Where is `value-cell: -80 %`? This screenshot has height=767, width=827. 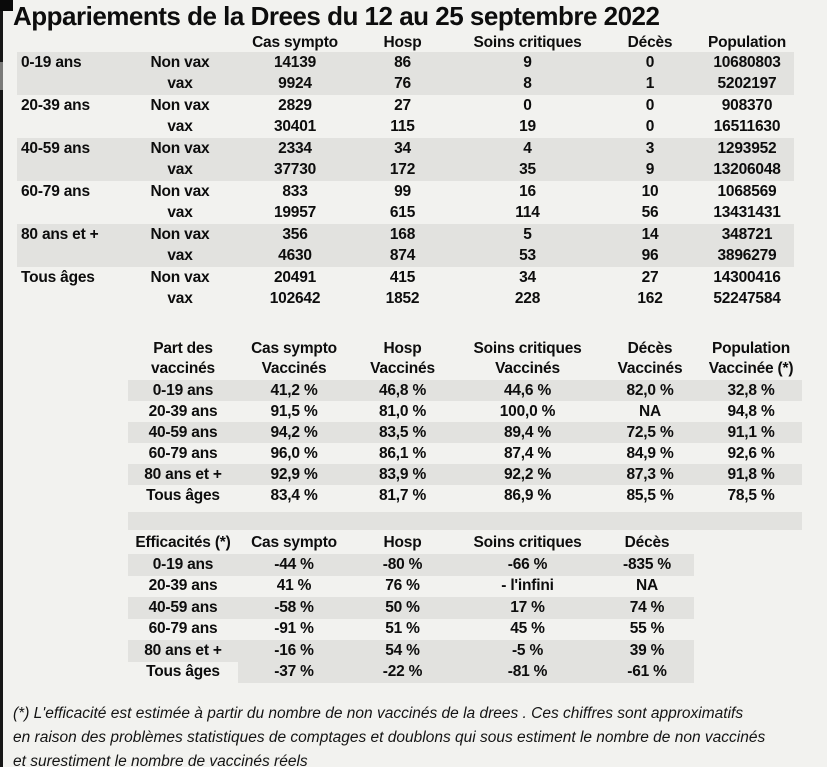 value-cell: -80 % is located at coordinates (402, 564).